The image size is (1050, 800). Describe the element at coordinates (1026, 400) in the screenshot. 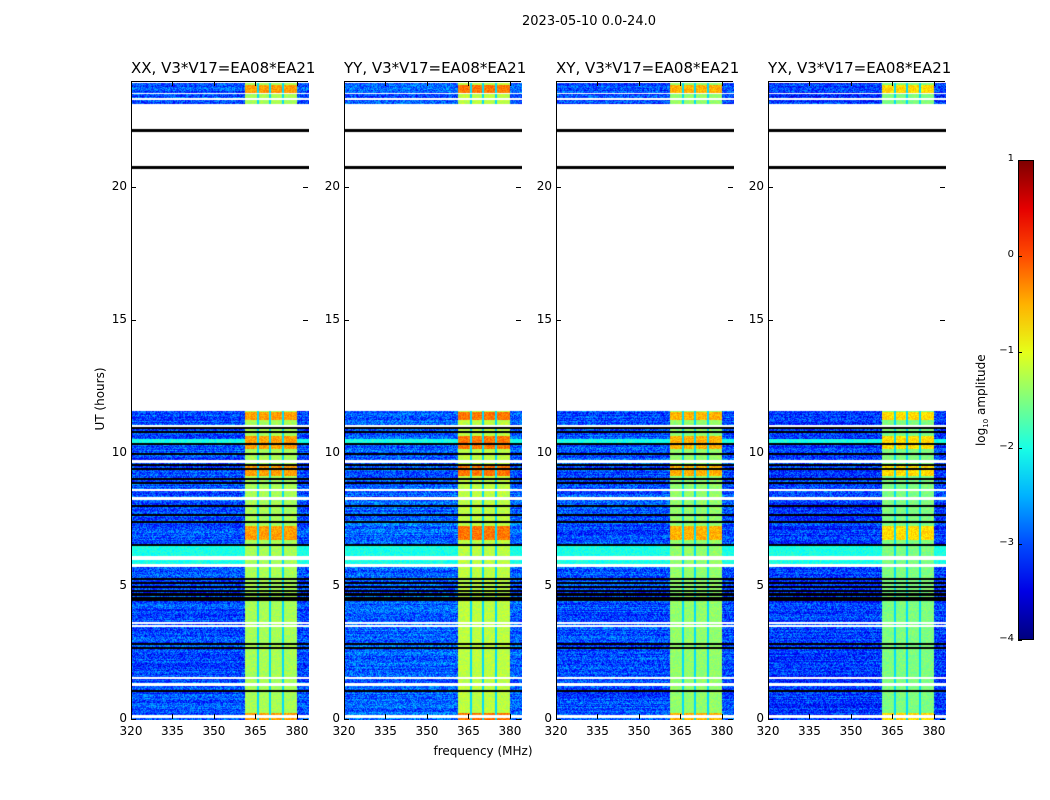

I see `colorbar` at that location.